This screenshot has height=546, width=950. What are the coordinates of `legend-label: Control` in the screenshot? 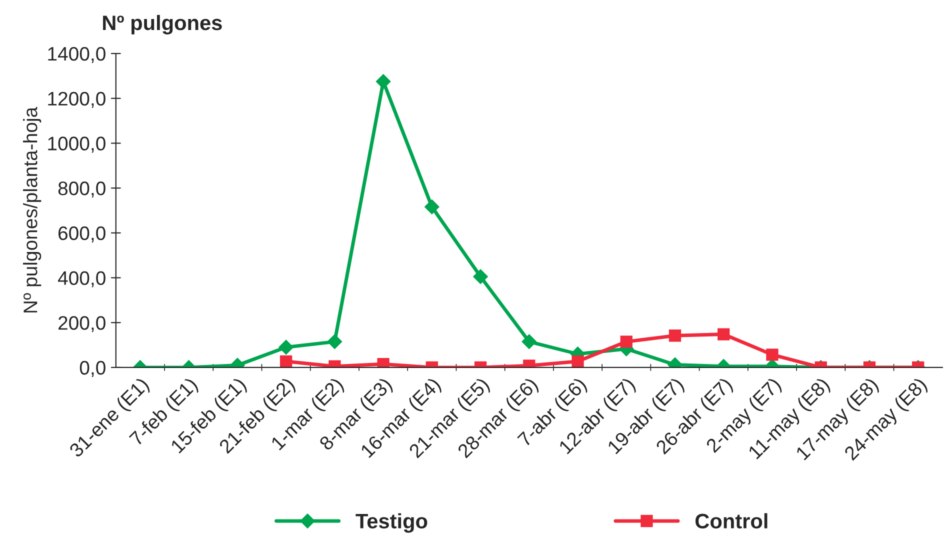 It's located at (732, 520).